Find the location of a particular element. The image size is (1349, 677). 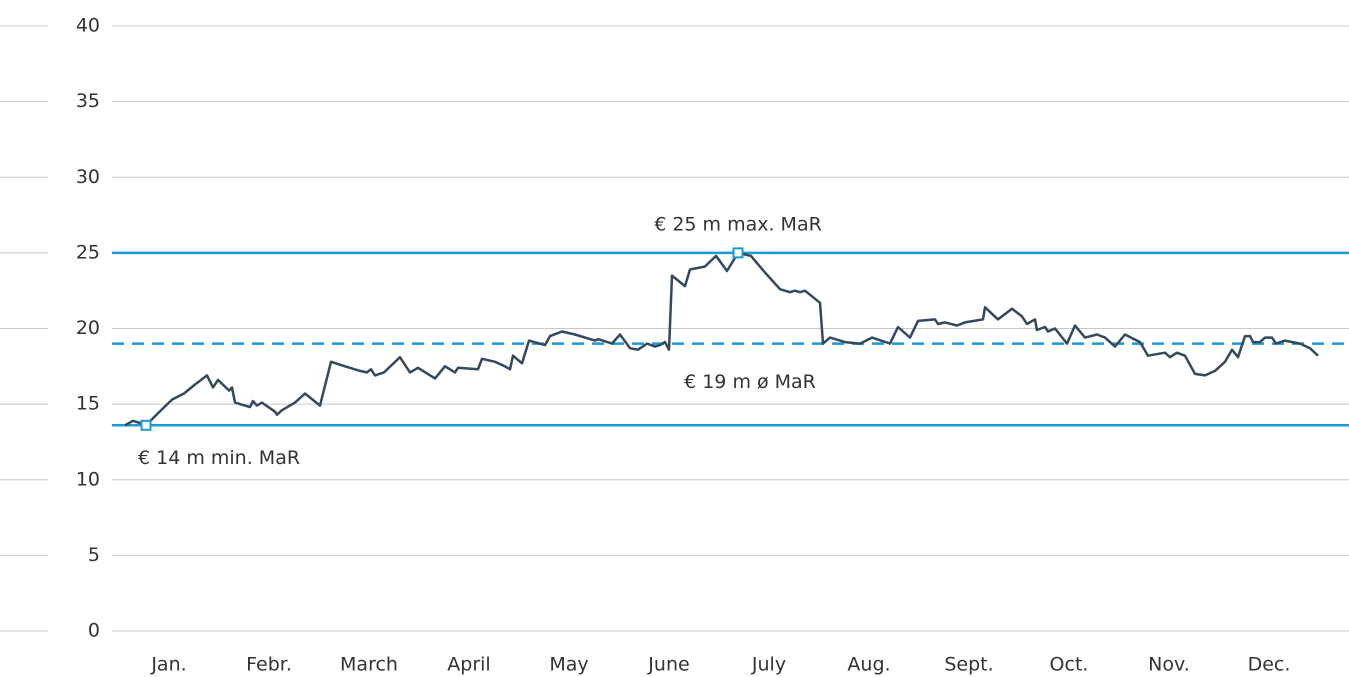

x-tick-label: April is located at coordinates (468, 665).